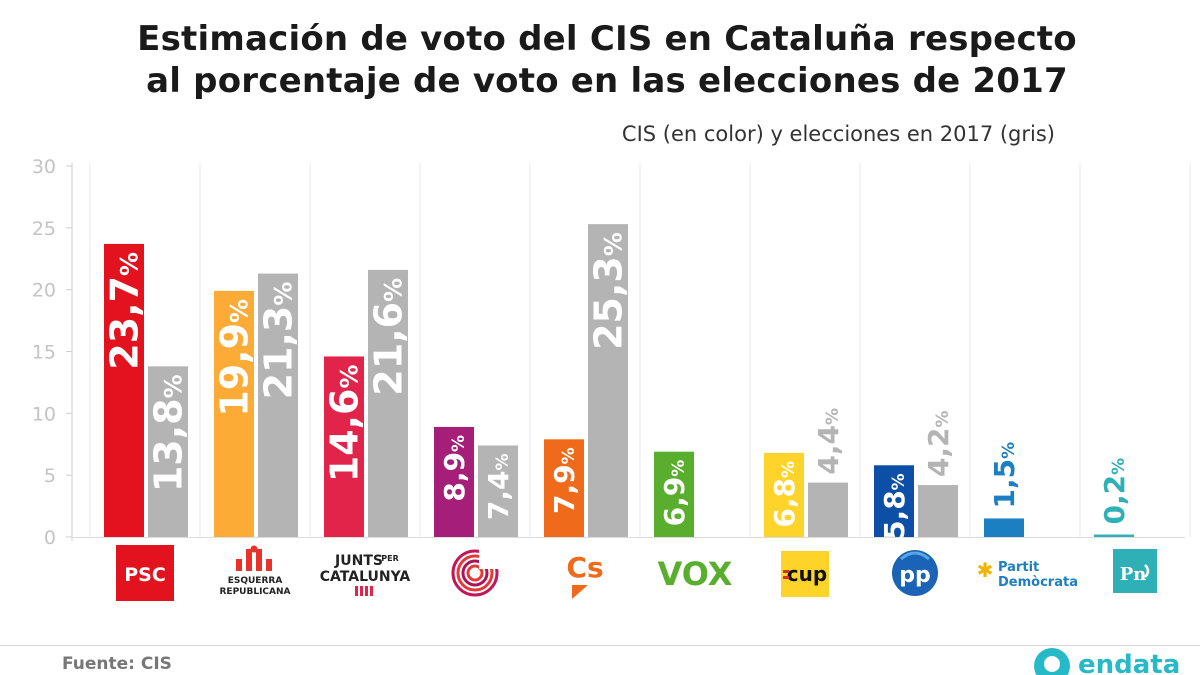  What do you see at coordinates (1004, 484) in the screenshot?
I see `bar-value-number: 1,5` at bounding box center [1004, 484].